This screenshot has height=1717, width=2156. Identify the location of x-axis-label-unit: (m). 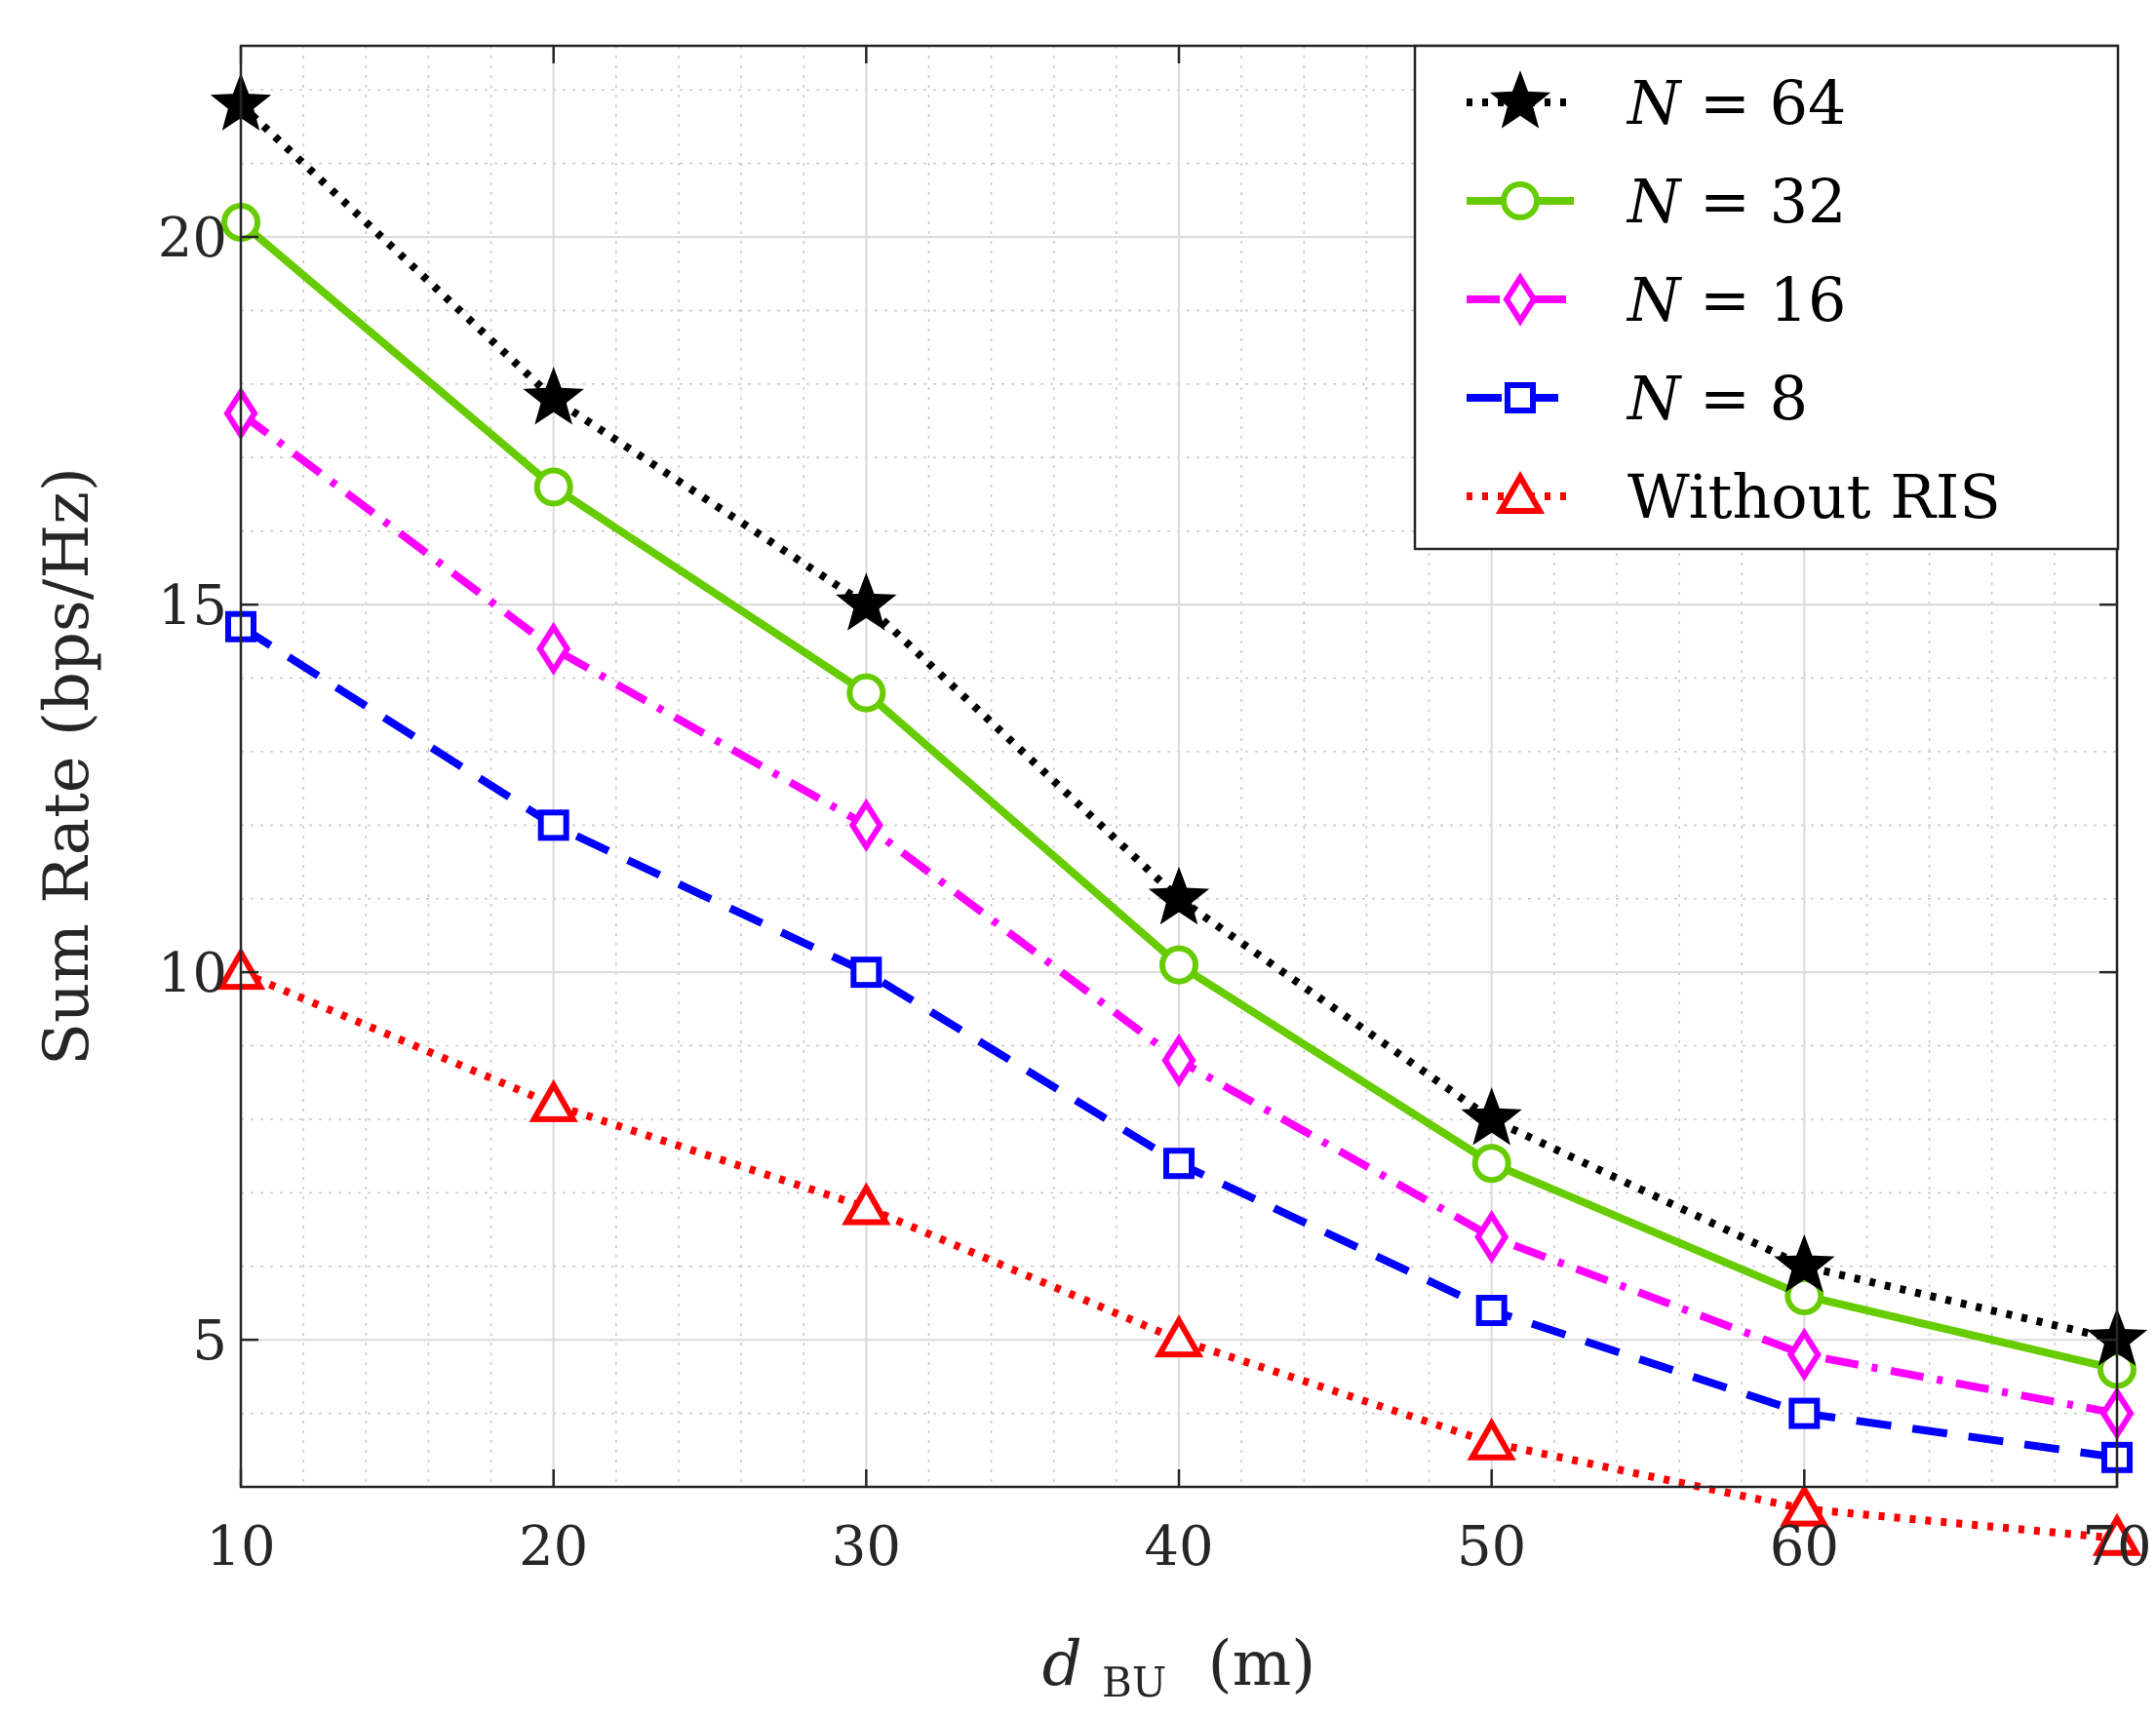
(1262, 1664).